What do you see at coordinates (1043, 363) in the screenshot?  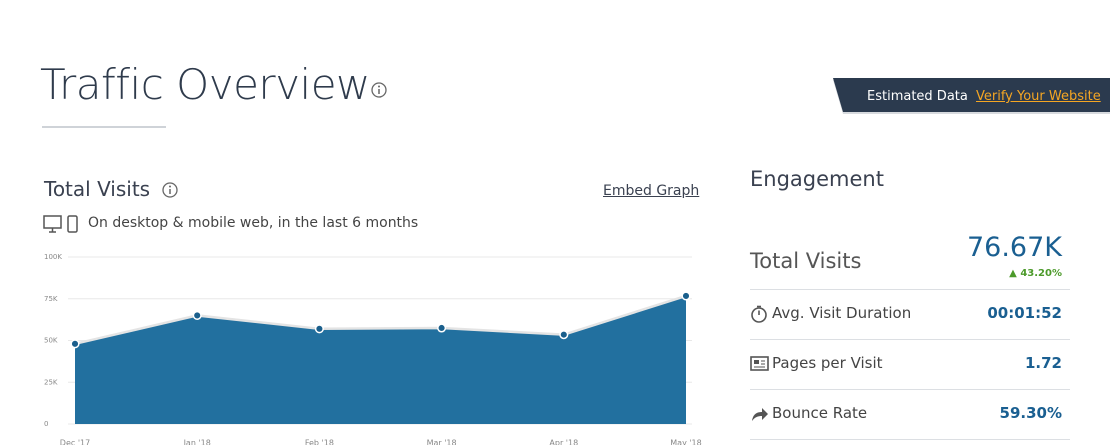 I see `metric-value: 1.72` at bounding box center [1043, 363].